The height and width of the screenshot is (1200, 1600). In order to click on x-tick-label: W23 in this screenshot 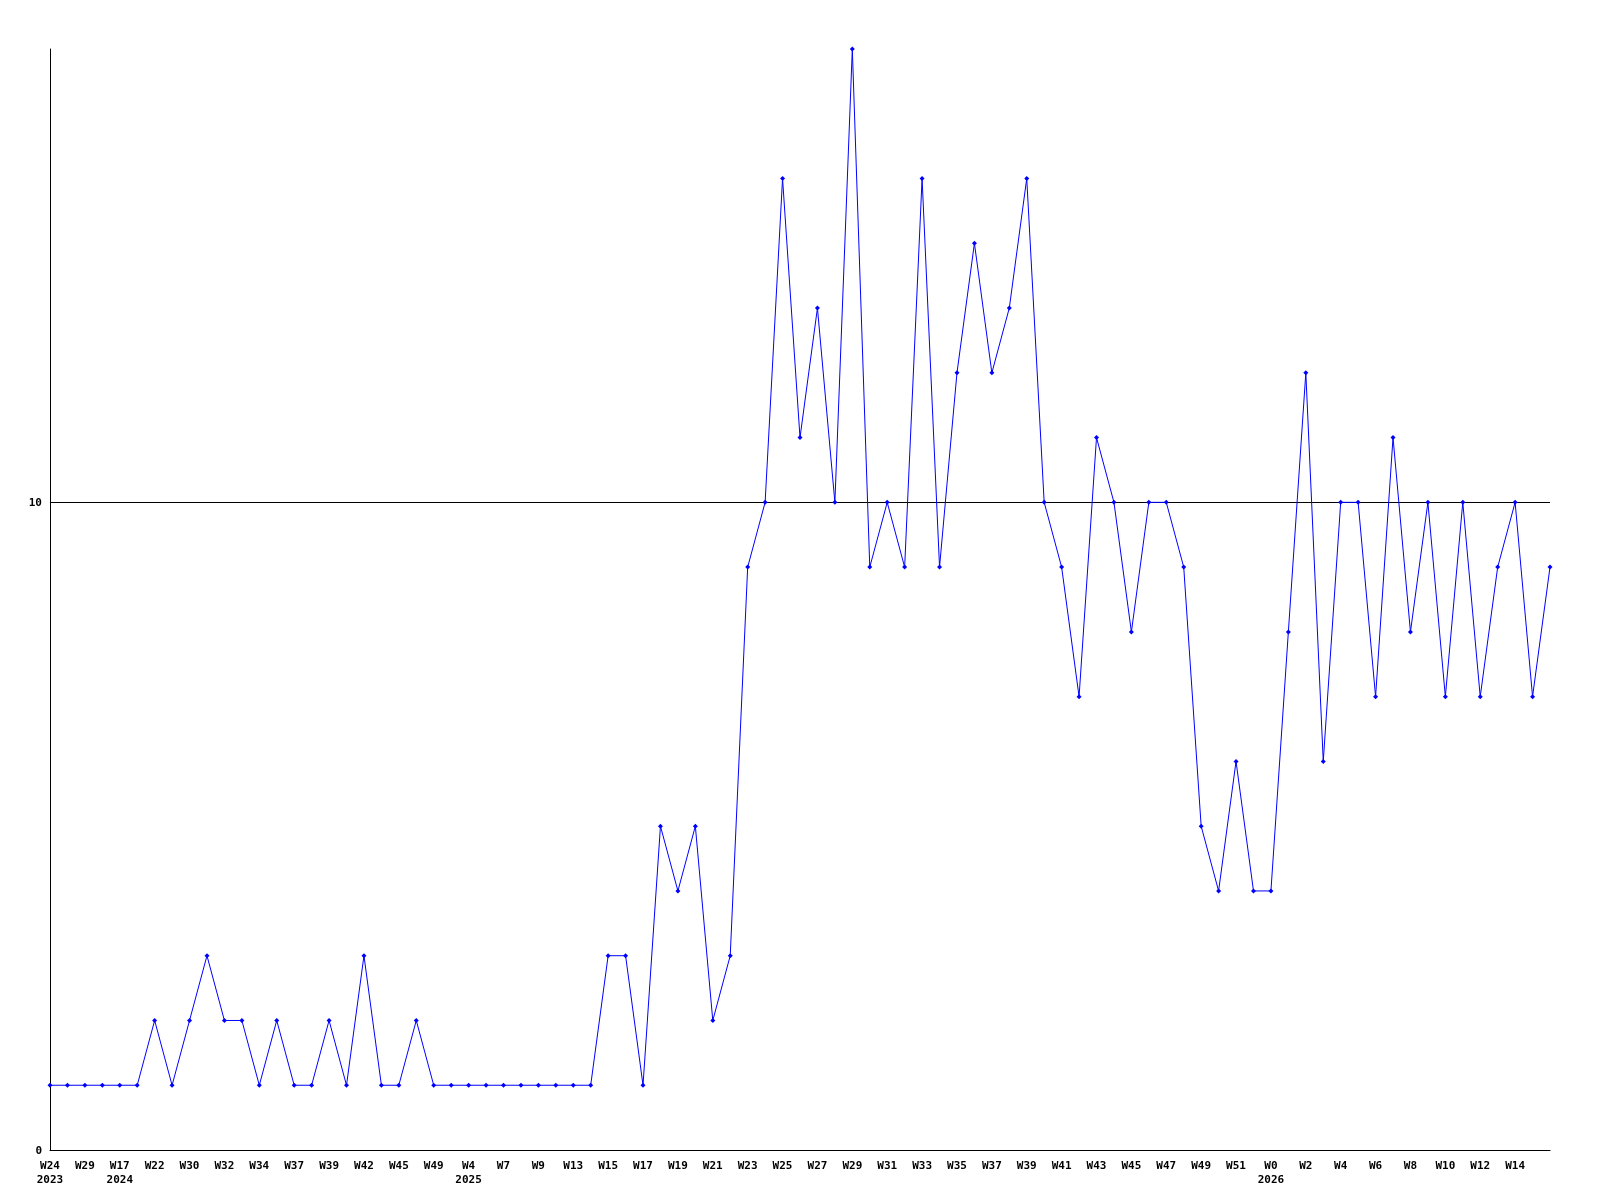, I will do `click(747, 1165)`.